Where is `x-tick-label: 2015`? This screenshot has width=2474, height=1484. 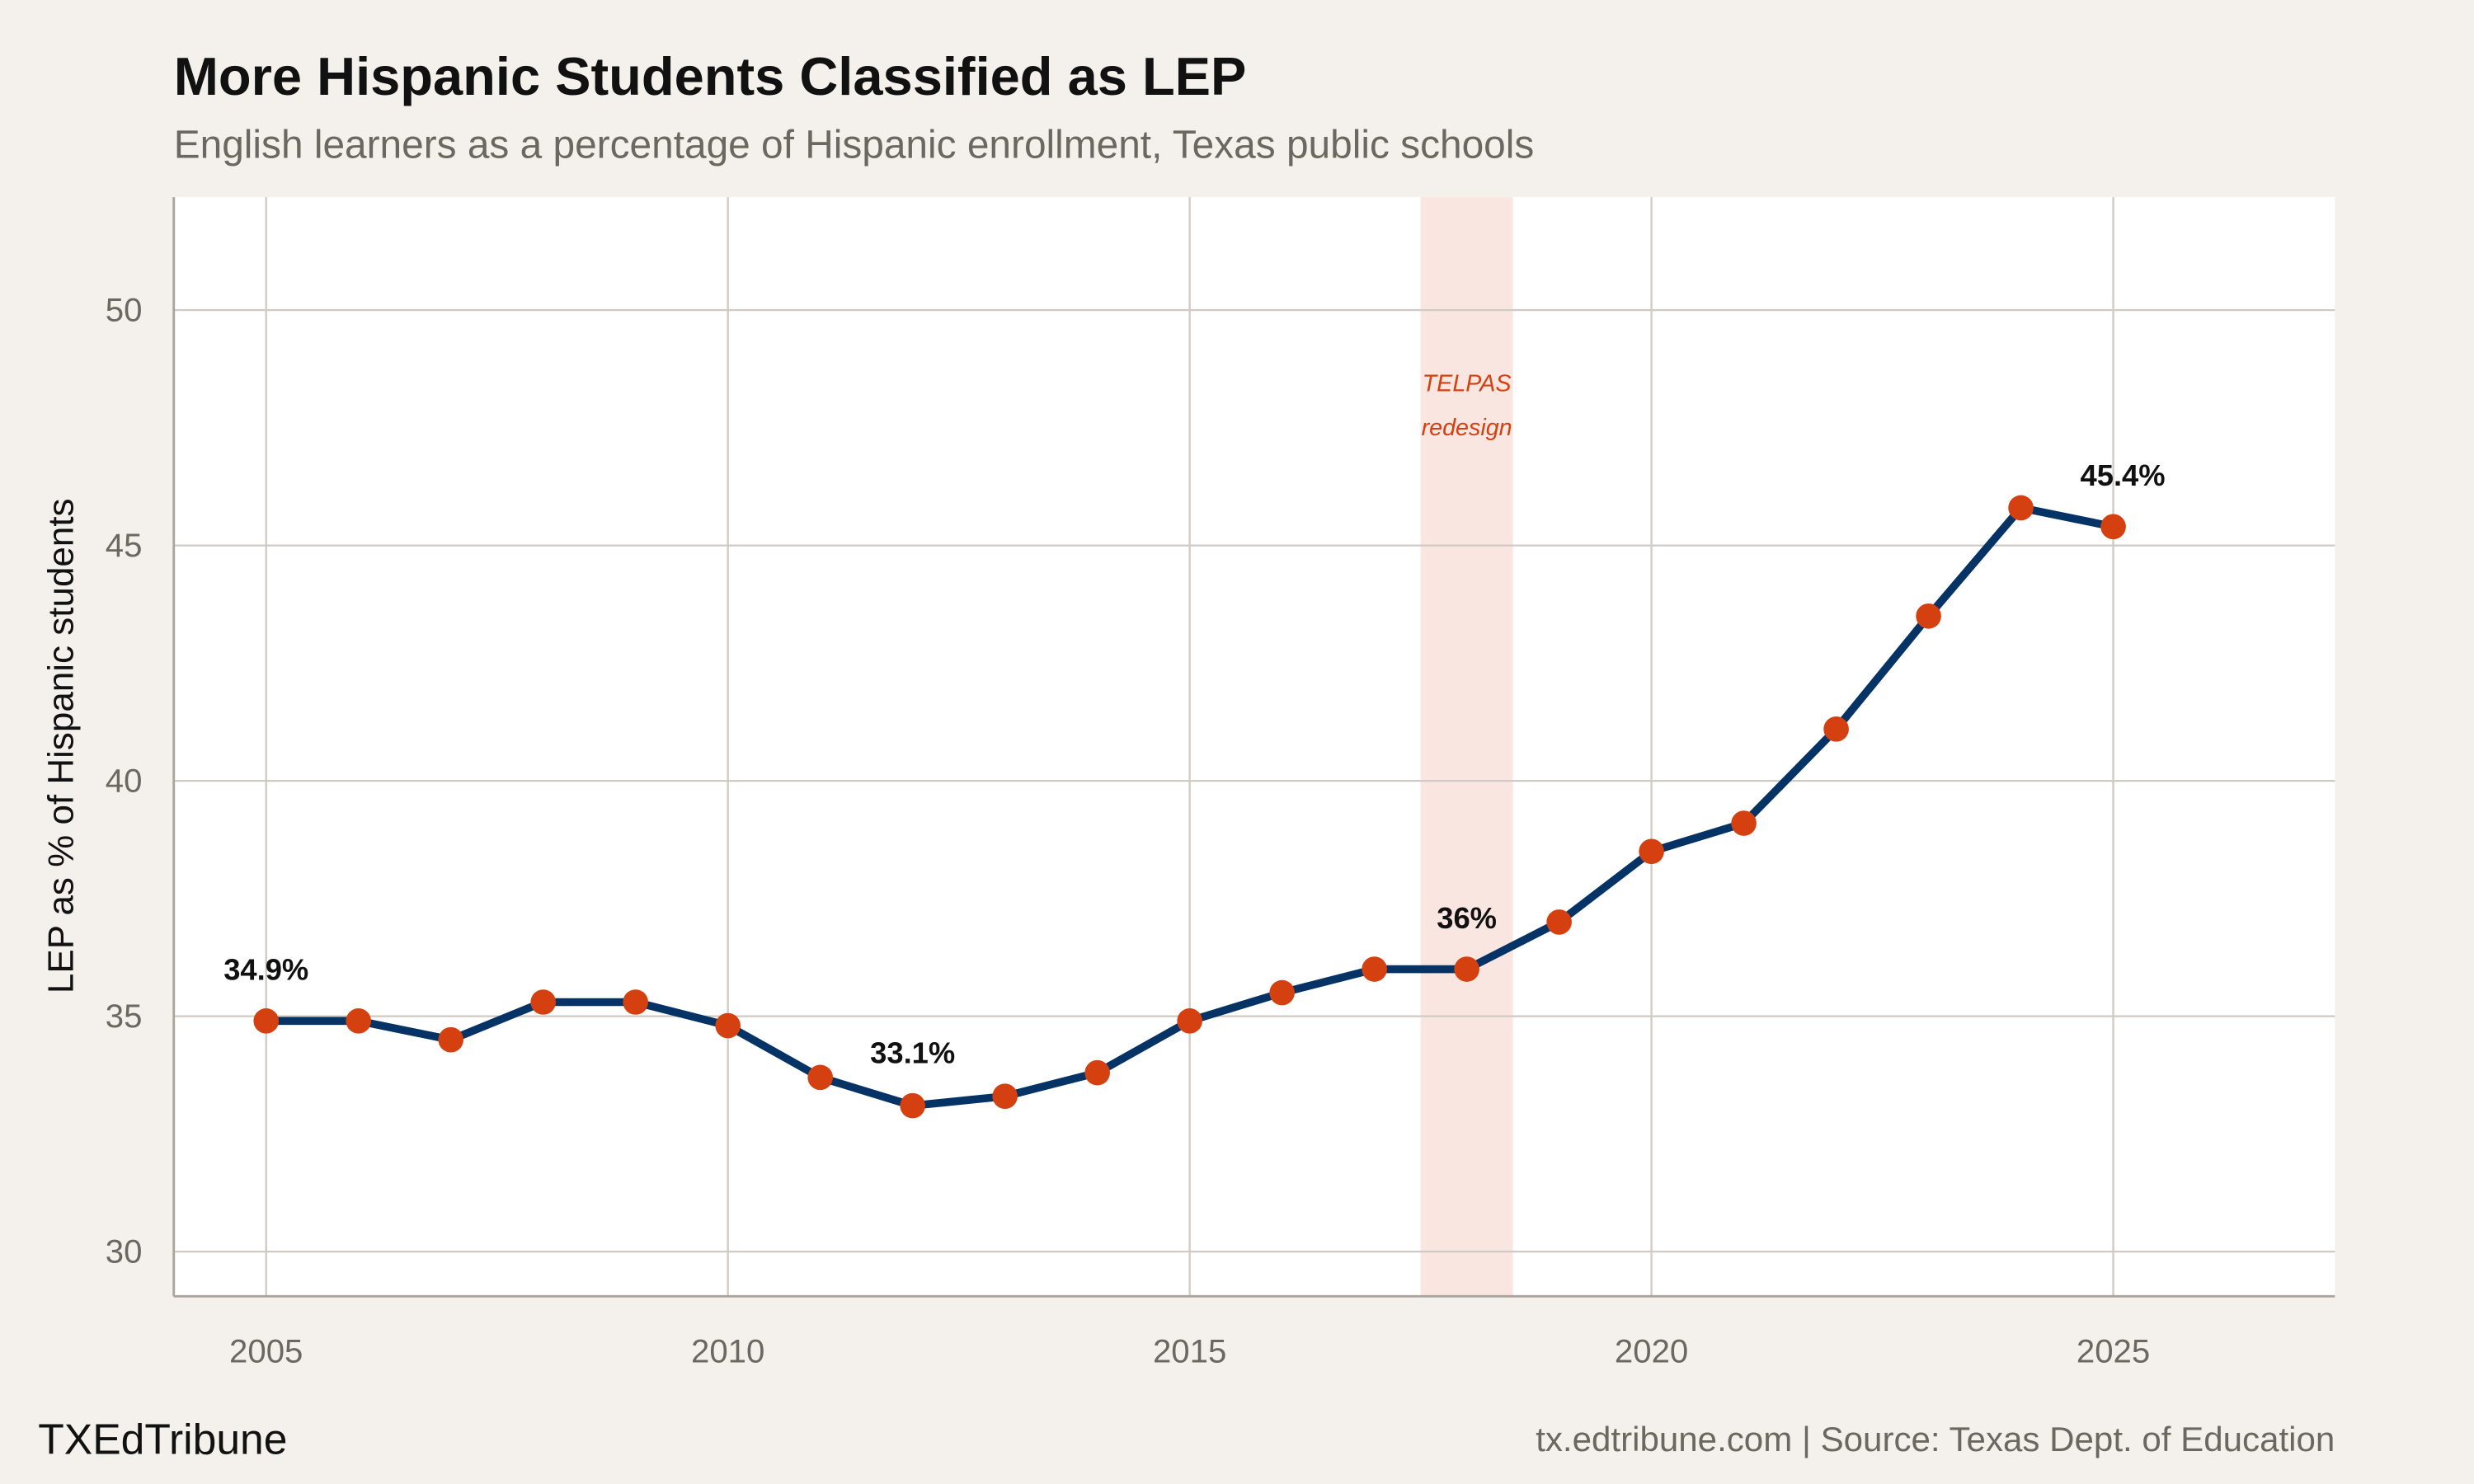 x-tick-label: 2015 is located at coordinates (1189, 1351).